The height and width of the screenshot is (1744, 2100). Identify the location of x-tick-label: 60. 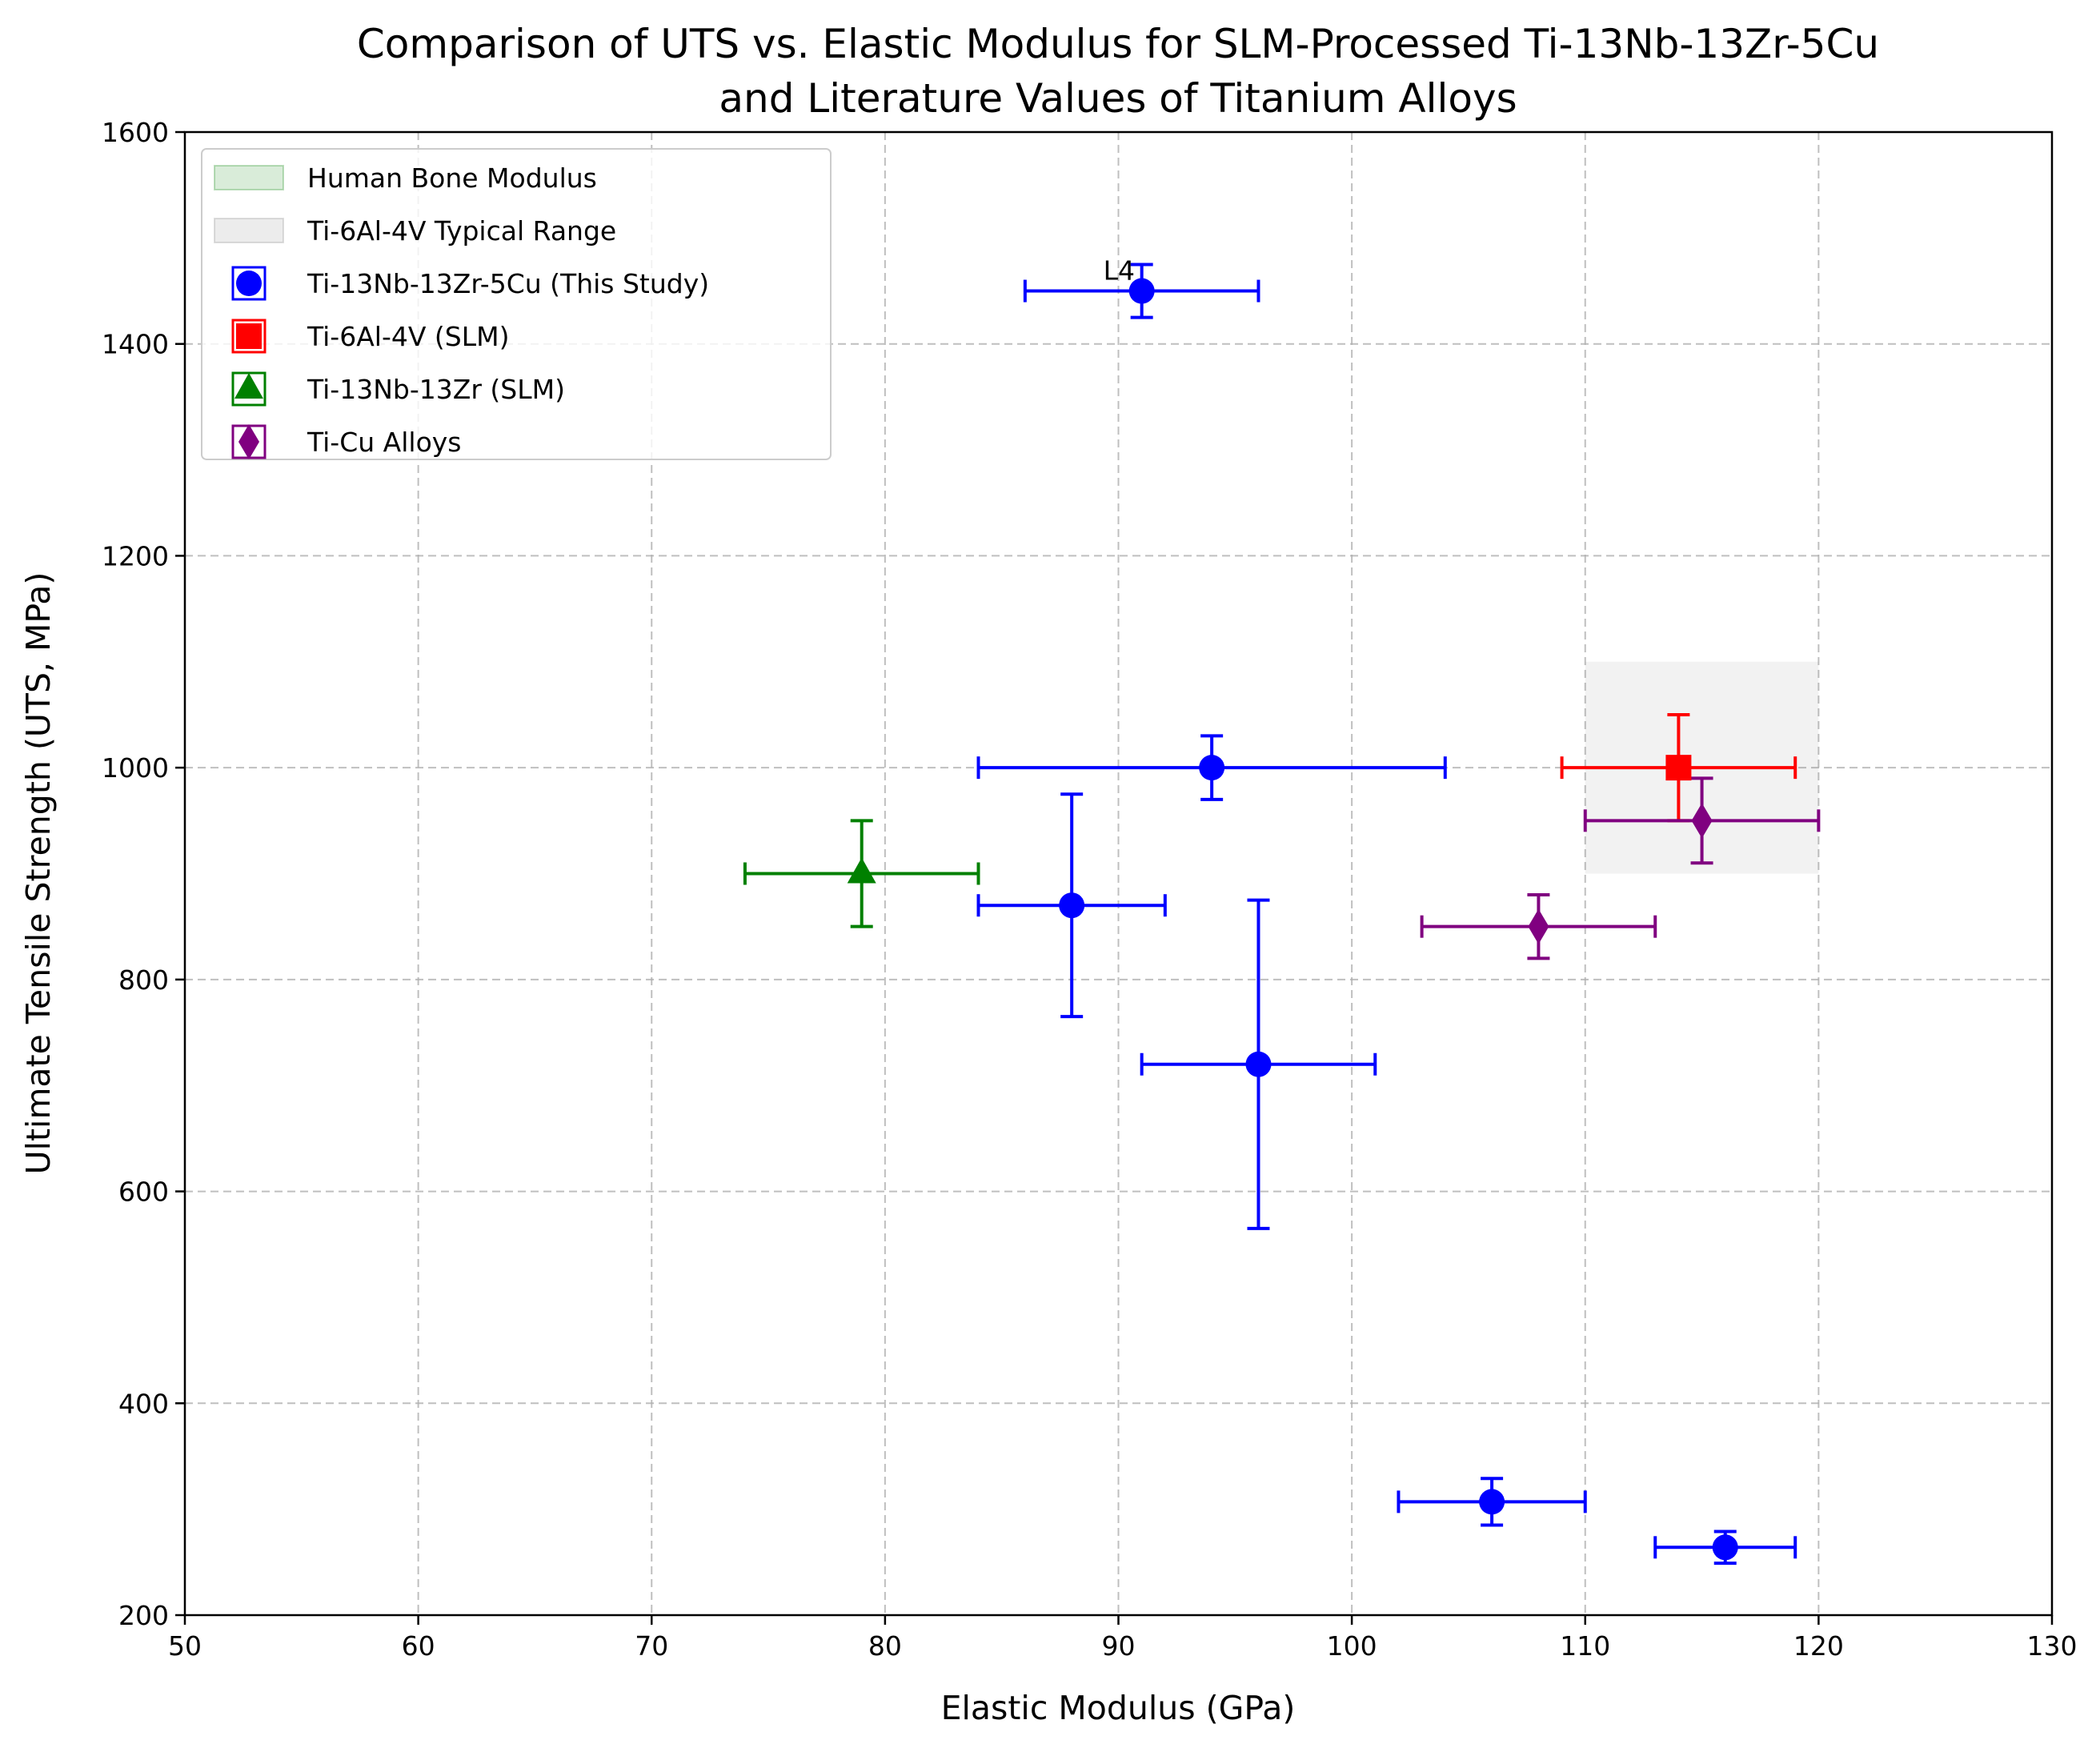
(418, 1646).